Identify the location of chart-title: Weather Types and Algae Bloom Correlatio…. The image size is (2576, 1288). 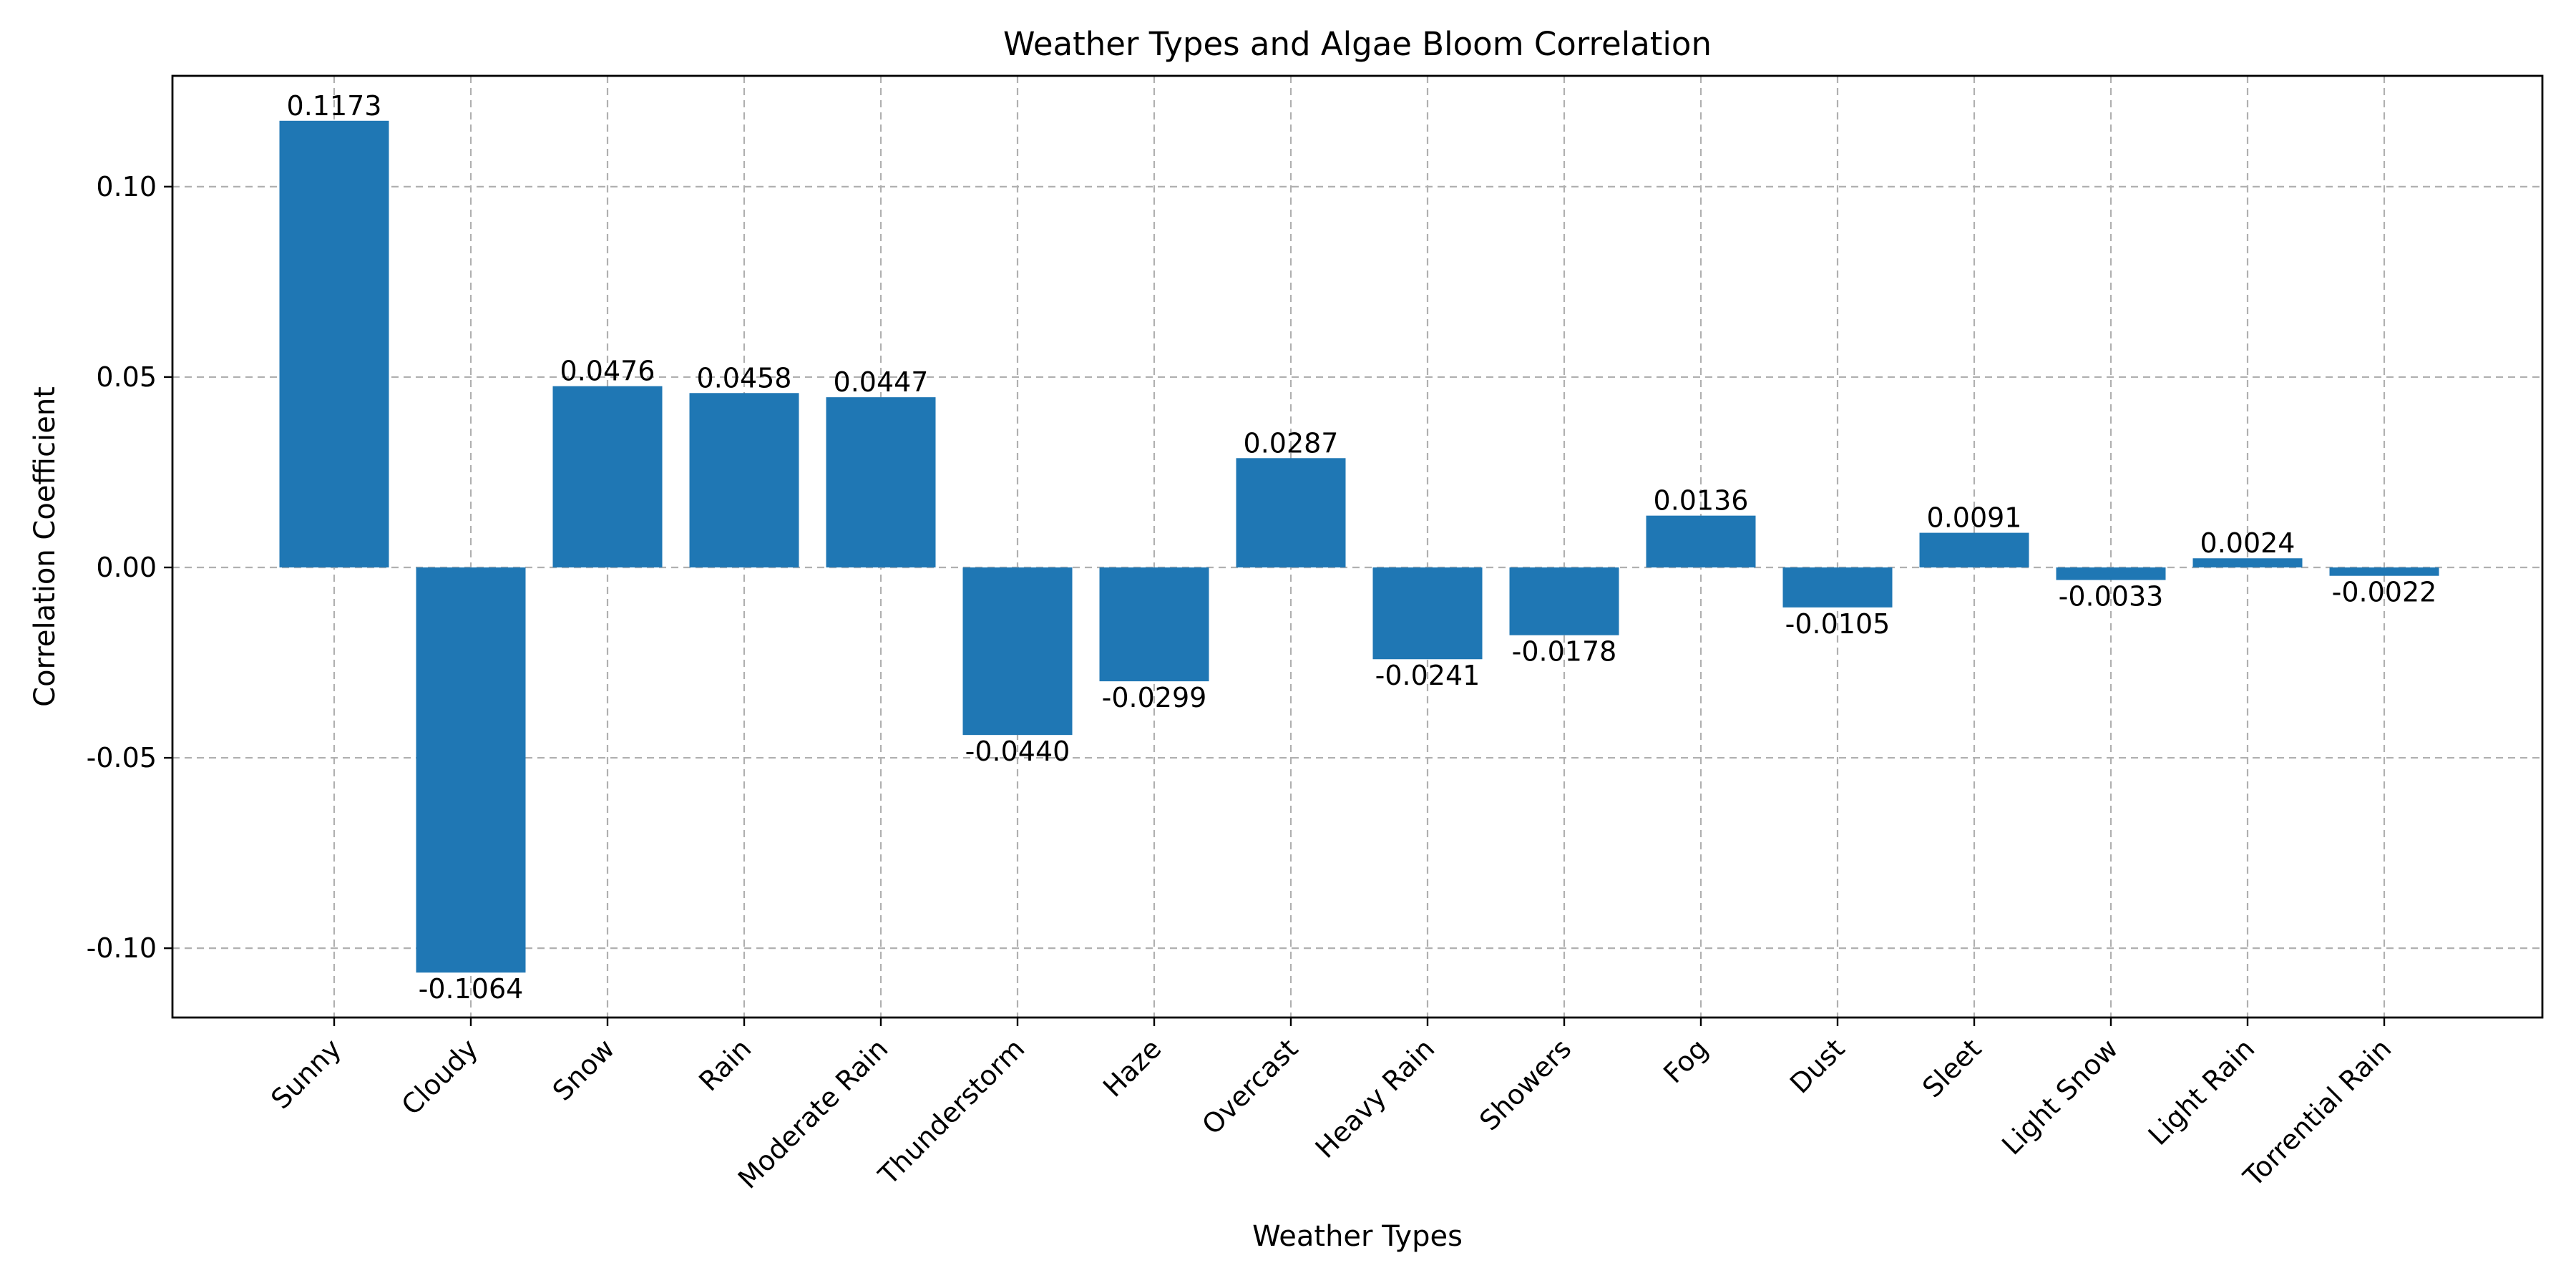
(1357, 44).